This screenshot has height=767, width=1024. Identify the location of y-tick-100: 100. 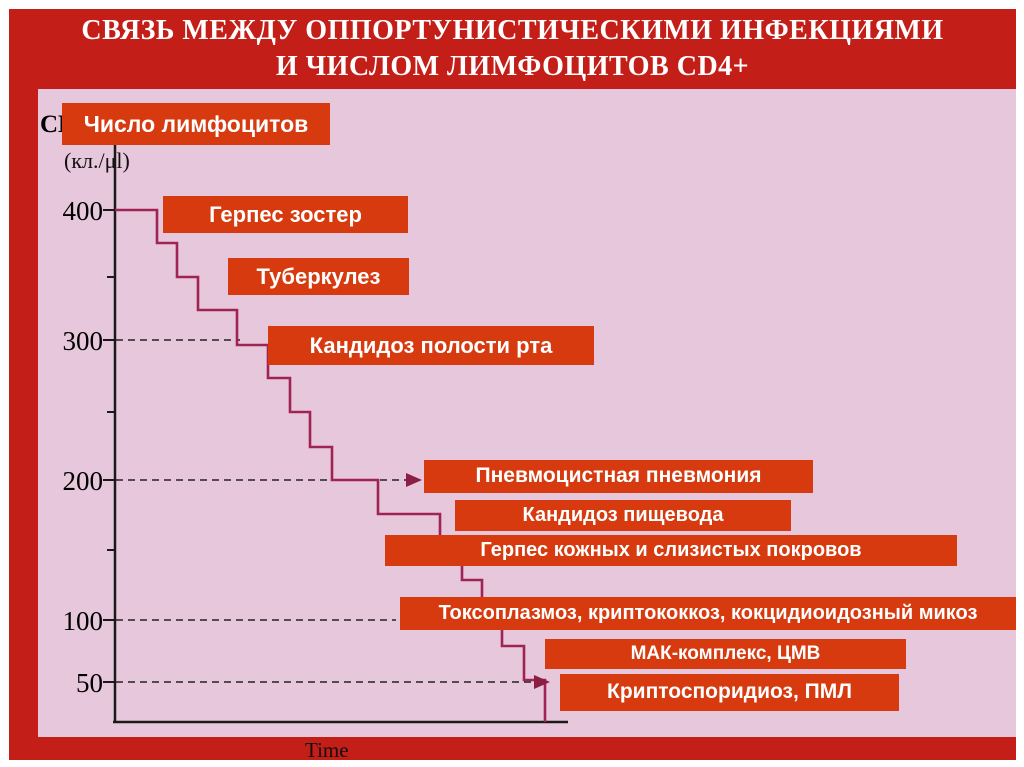
(83, 621).